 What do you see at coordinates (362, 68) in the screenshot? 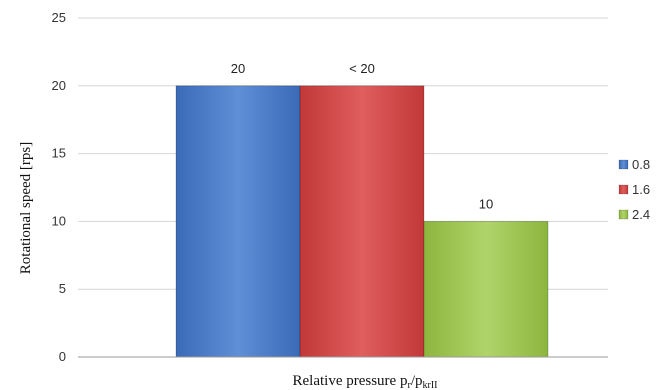
I see `data-label-1.6: < 20` at bounding box center [362, 68].